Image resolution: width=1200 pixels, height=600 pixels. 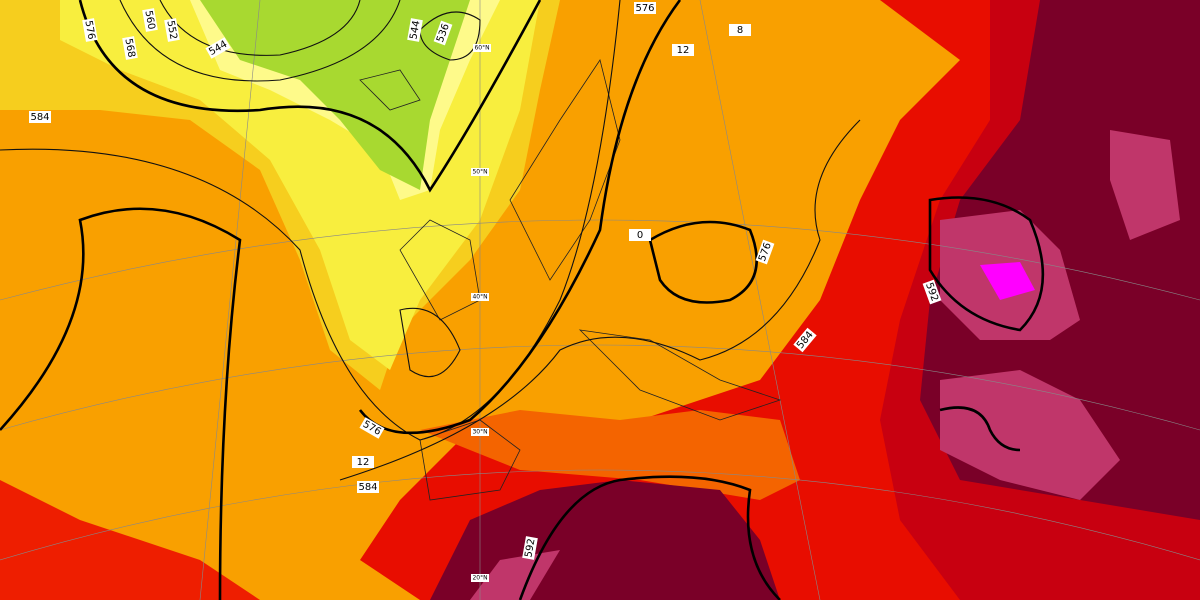 I want to click on contour-label-group: 8, so click(x=740, y=30).